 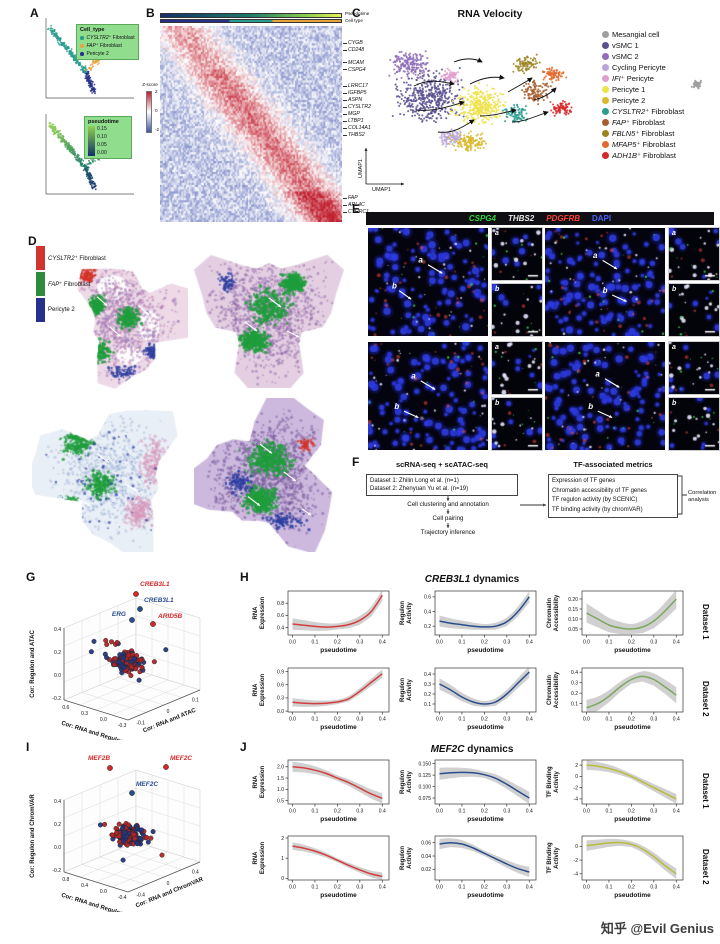 I want to click on svg-text: 0, so click(x=168, y=884).